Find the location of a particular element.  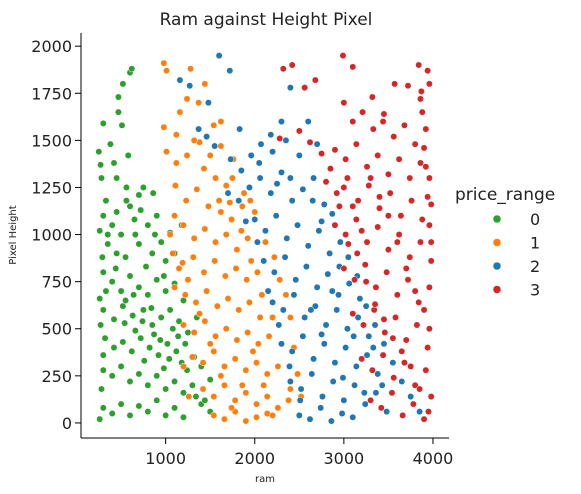

legend-label-2: 2 is located at coordinates (535, 266).